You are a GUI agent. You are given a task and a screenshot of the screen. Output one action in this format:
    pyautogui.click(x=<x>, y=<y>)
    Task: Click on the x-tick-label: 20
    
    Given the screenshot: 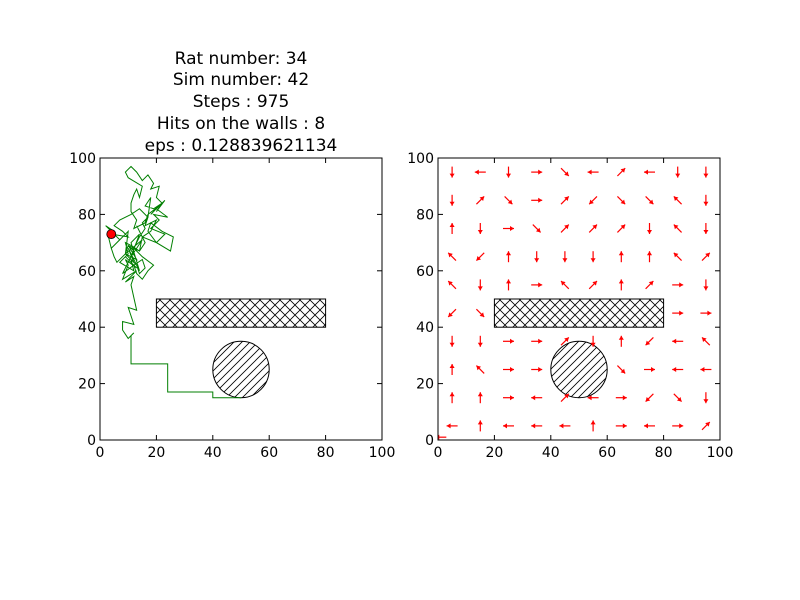 What is the action you would take?
    pyautogui.click(x=156, y=453)
    